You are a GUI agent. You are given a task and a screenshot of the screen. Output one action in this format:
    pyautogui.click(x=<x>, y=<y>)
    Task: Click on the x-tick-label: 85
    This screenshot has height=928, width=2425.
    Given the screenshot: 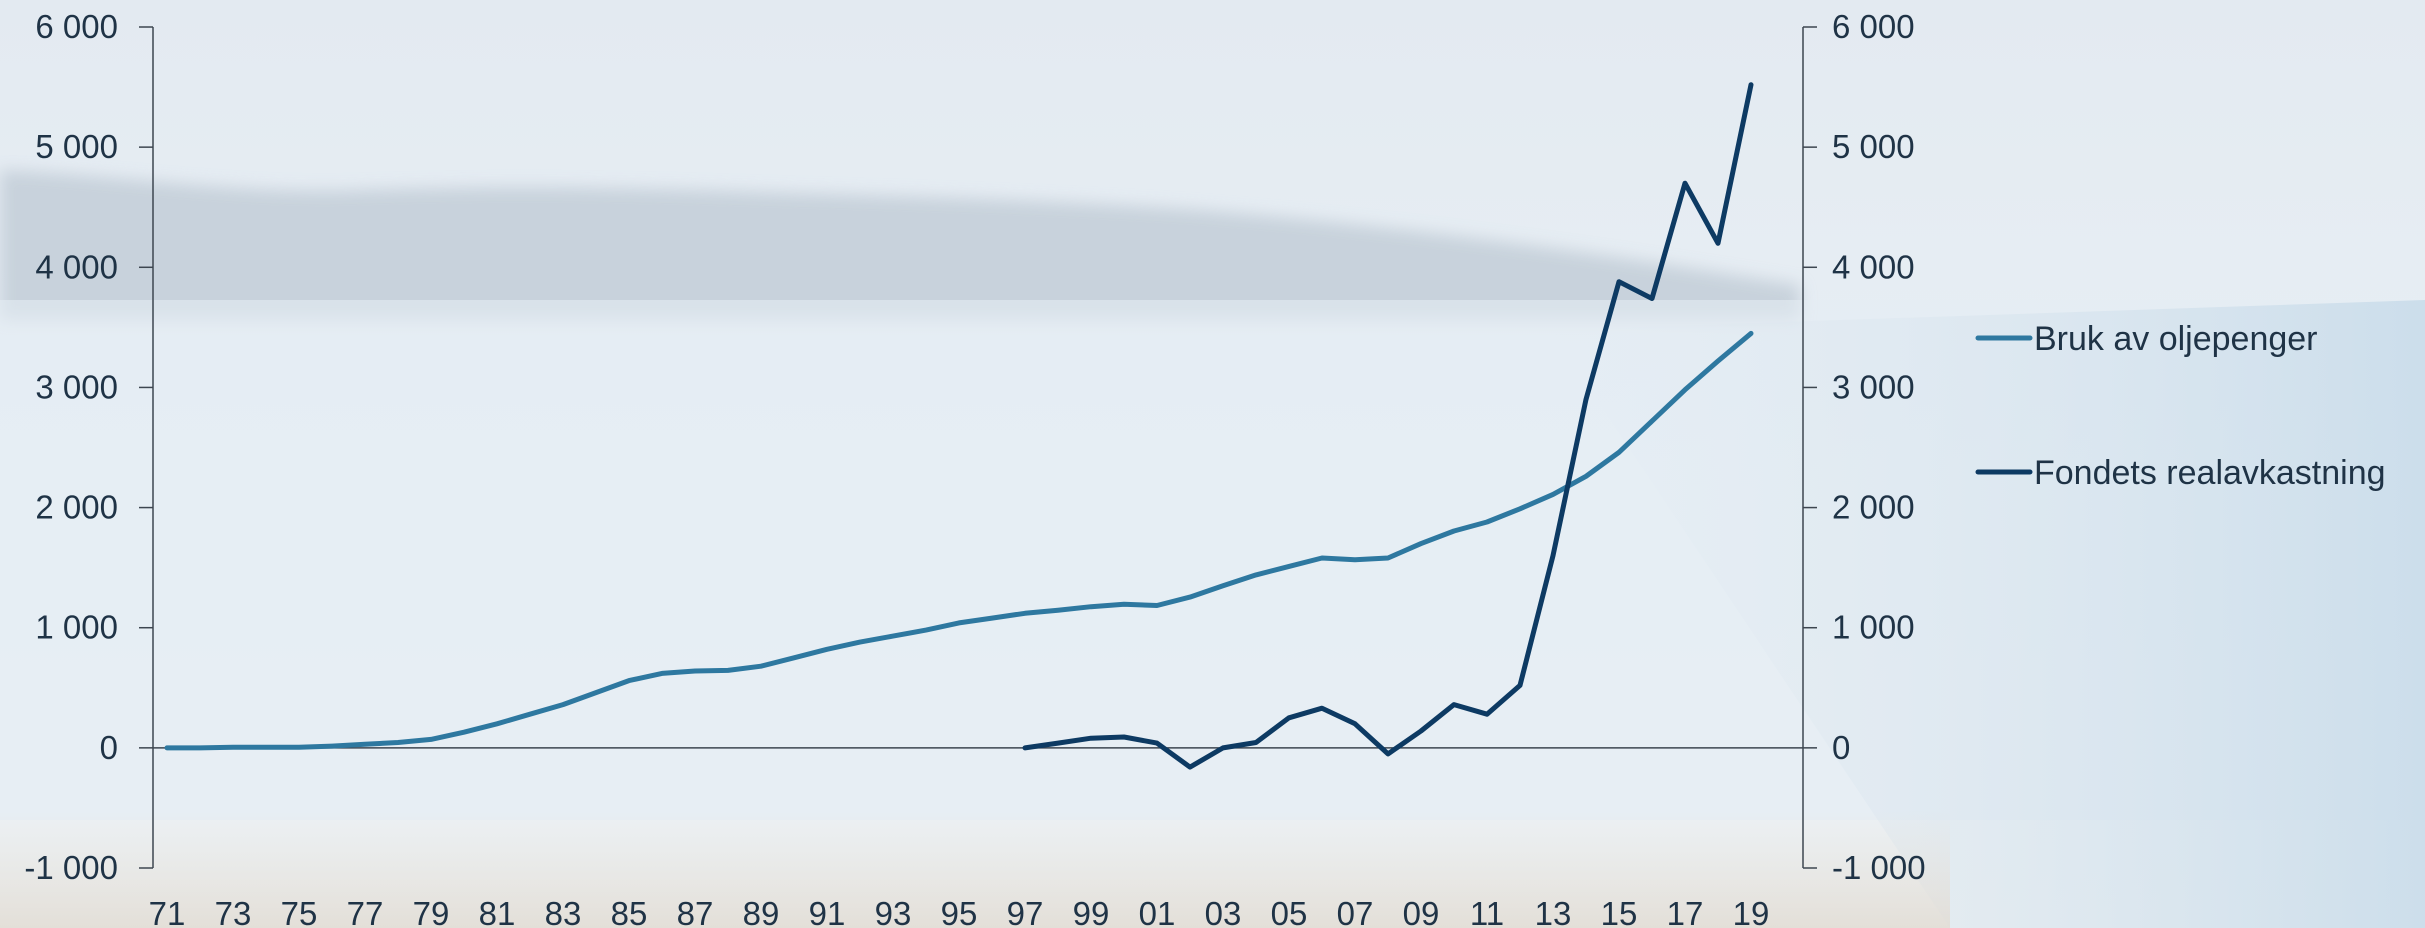 What is the action you would take?
    pyautogui.click(x=629, y=911)
    